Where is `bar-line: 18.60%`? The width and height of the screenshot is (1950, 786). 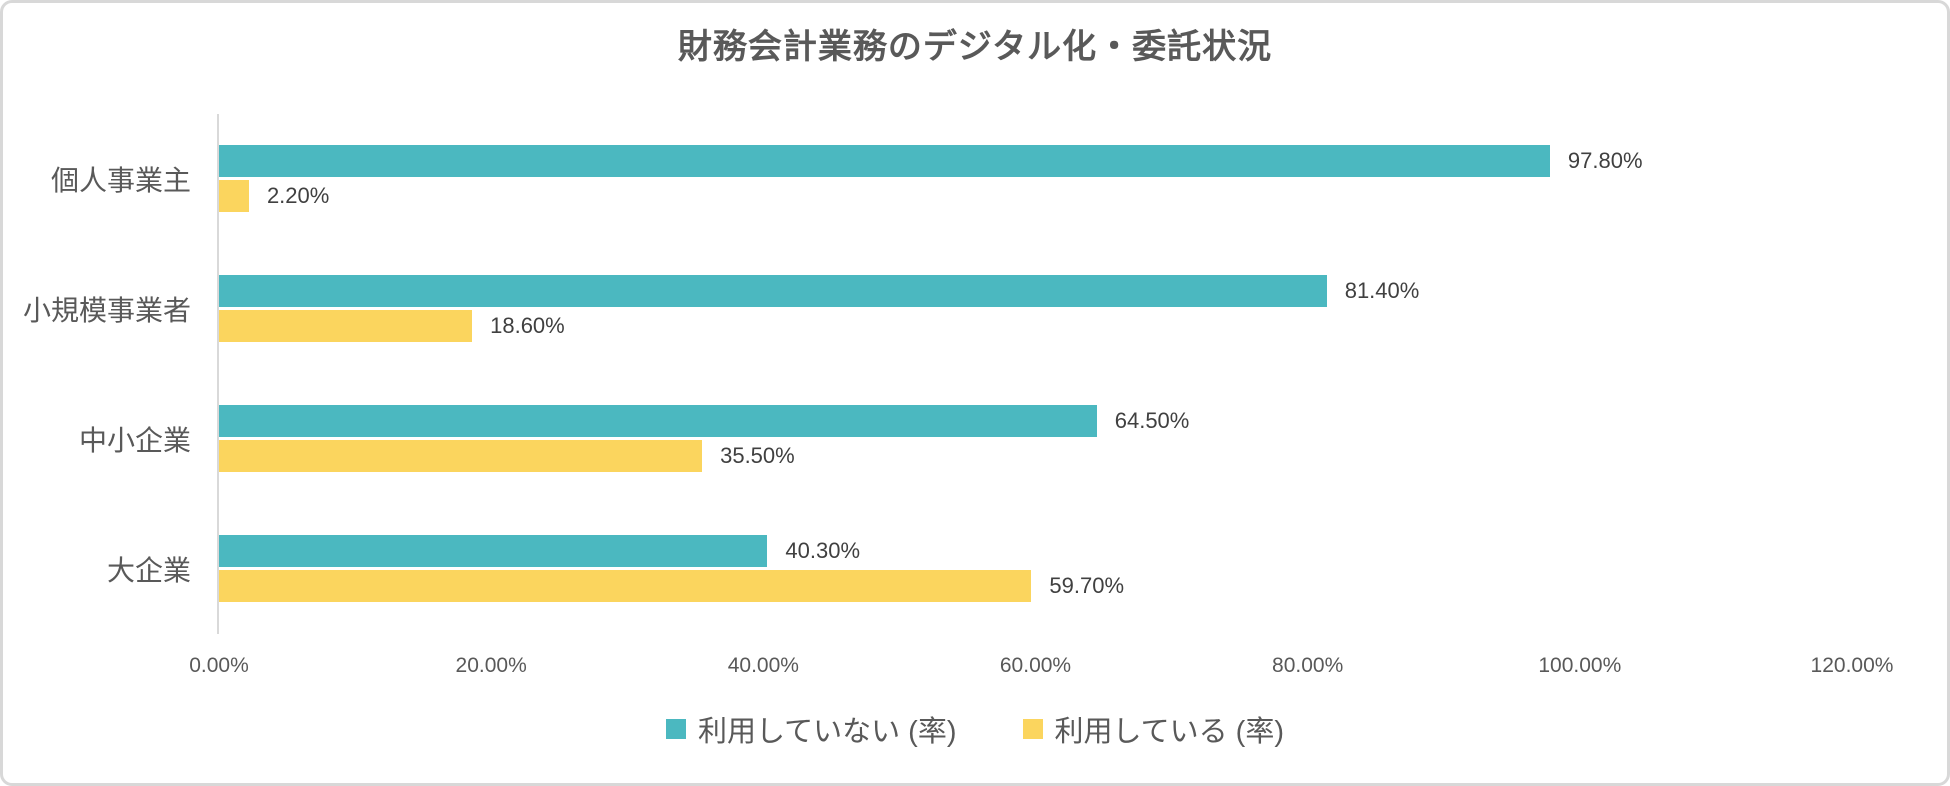 bar-line: 18.60% is located at coordinates (1035, 326).